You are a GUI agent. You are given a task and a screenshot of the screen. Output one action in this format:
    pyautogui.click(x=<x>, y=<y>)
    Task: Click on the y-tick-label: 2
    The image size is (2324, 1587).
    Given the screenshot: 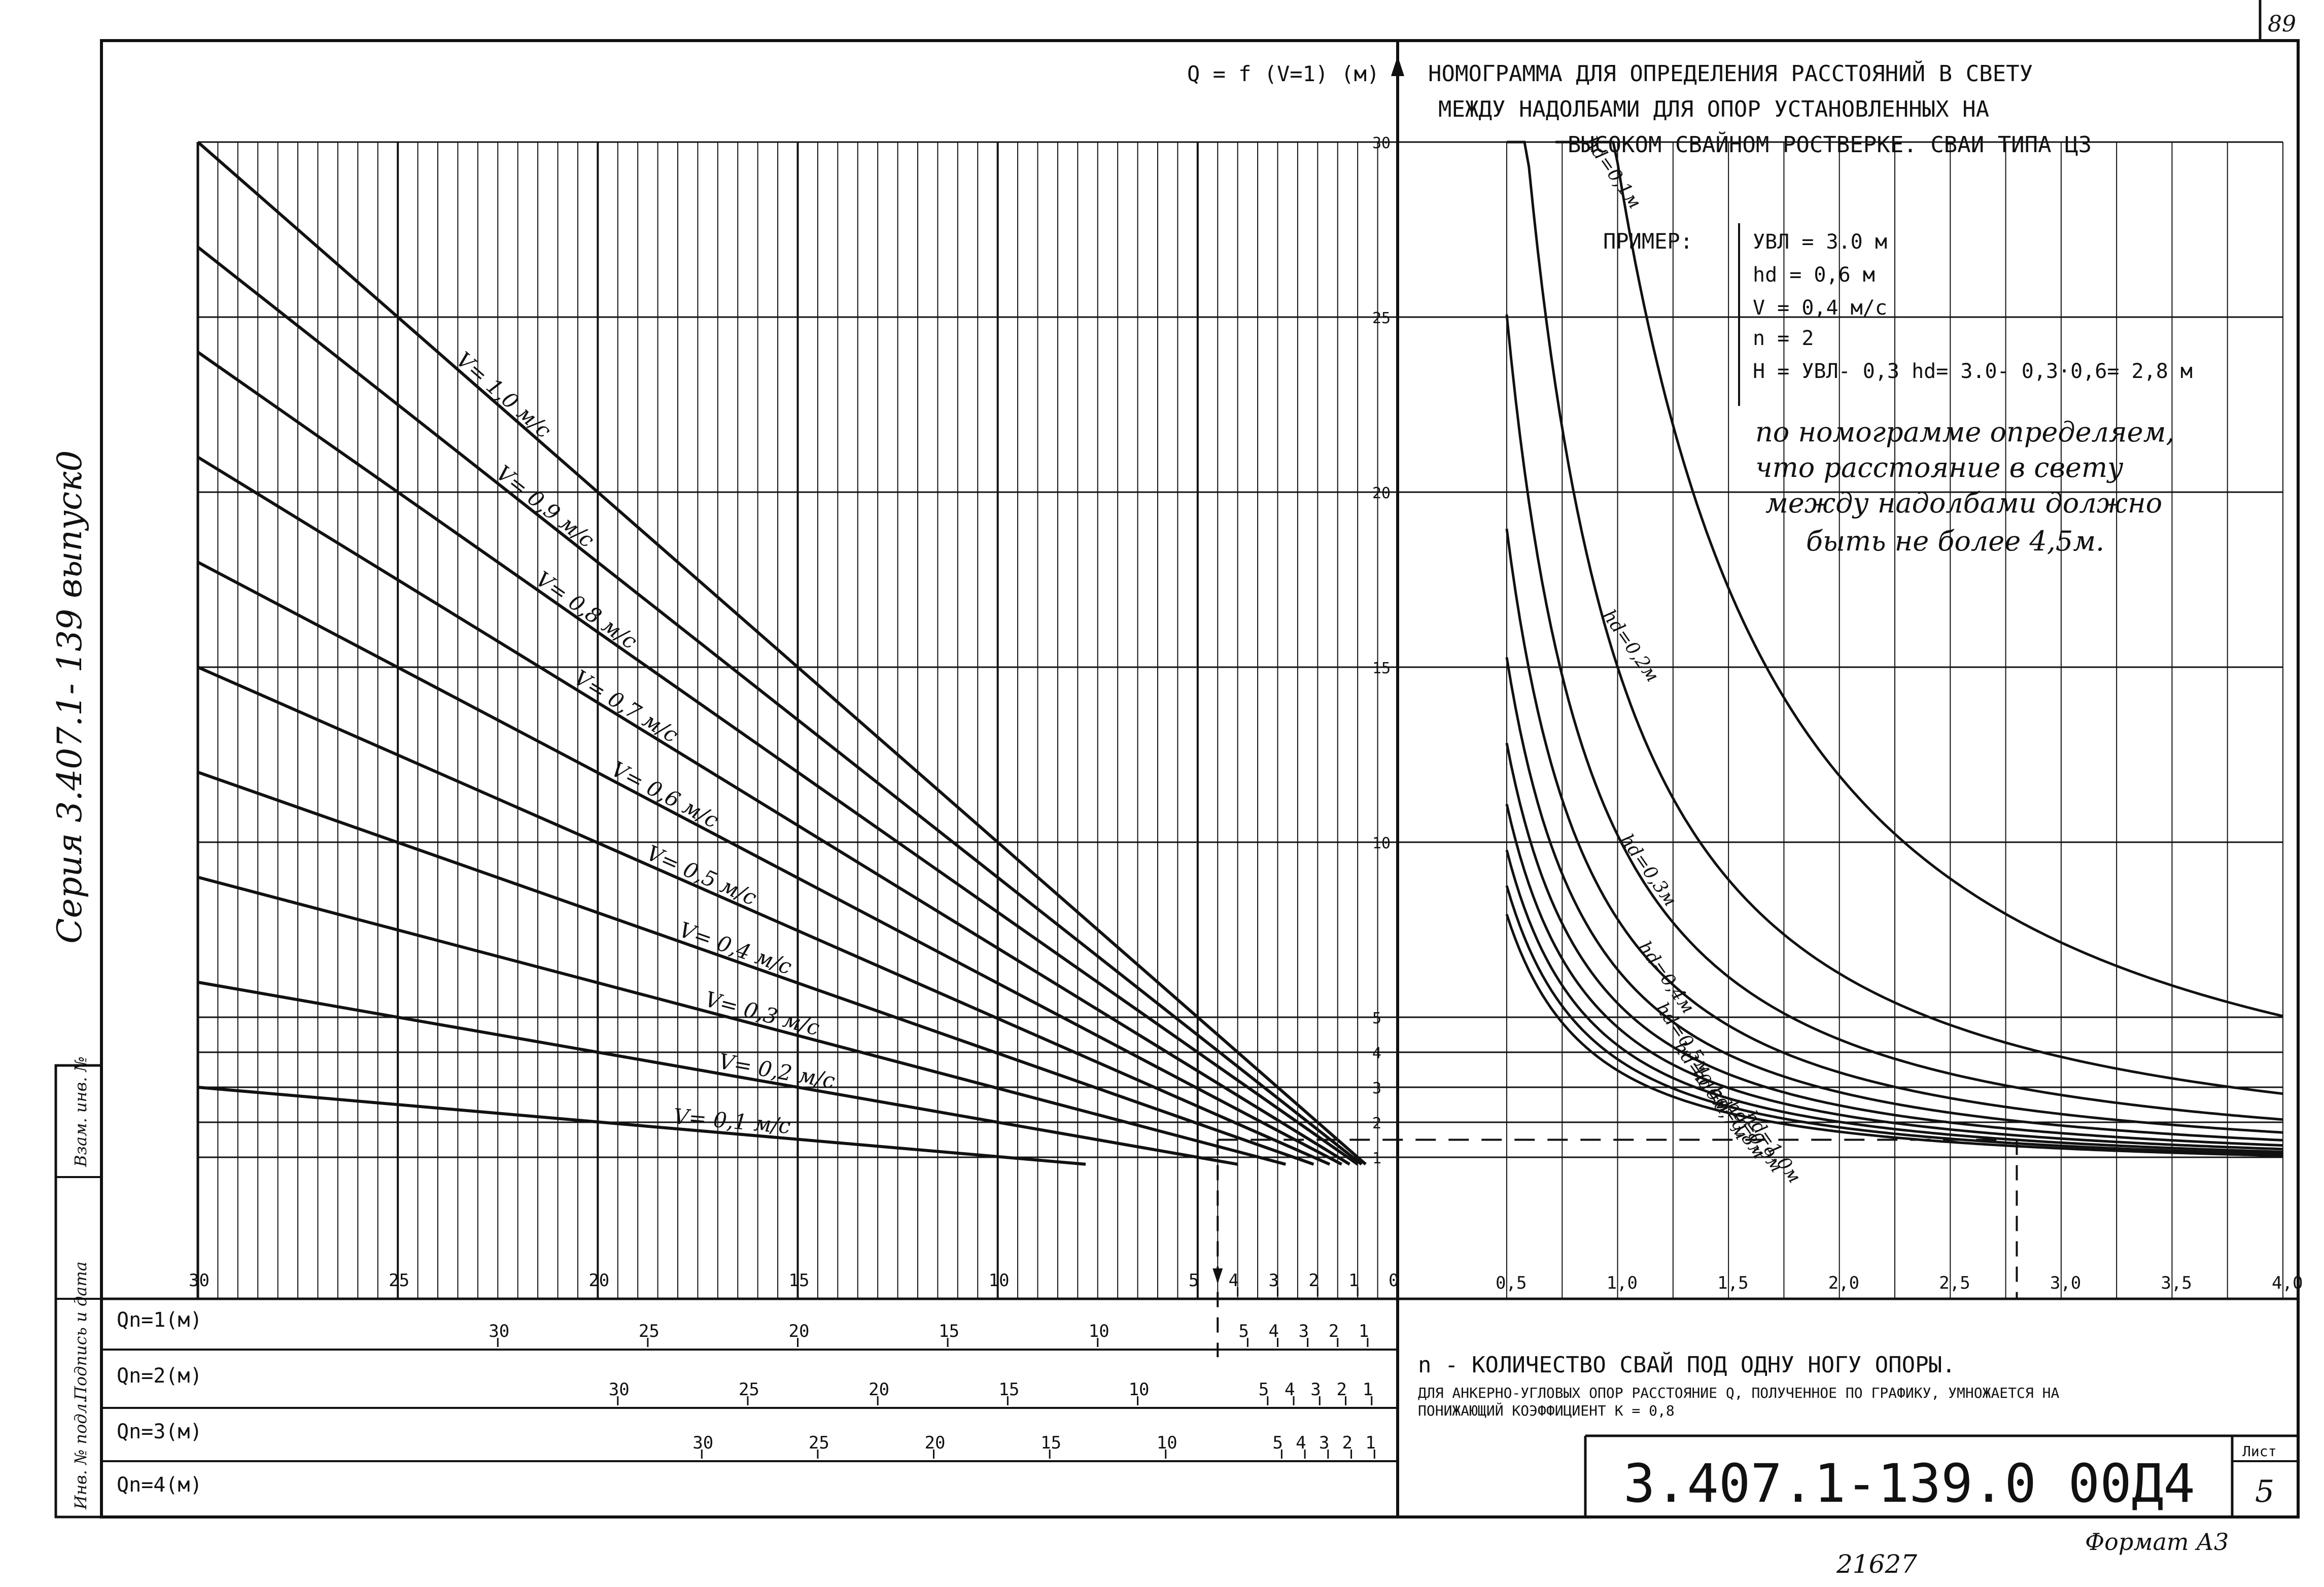 What is the action you would take?
    pyautogui.click(x=1376, y=1123)
    